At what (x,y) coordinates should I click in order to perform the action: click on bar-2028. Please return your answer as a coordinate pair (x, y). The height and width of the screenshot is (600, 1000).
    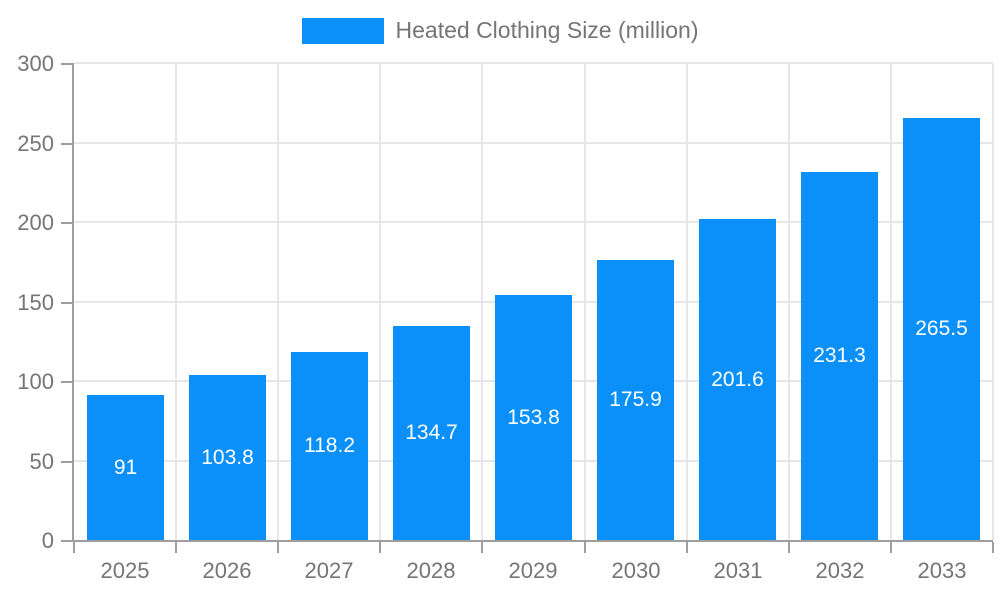
    Looking at the image, I should click on (431, 433).